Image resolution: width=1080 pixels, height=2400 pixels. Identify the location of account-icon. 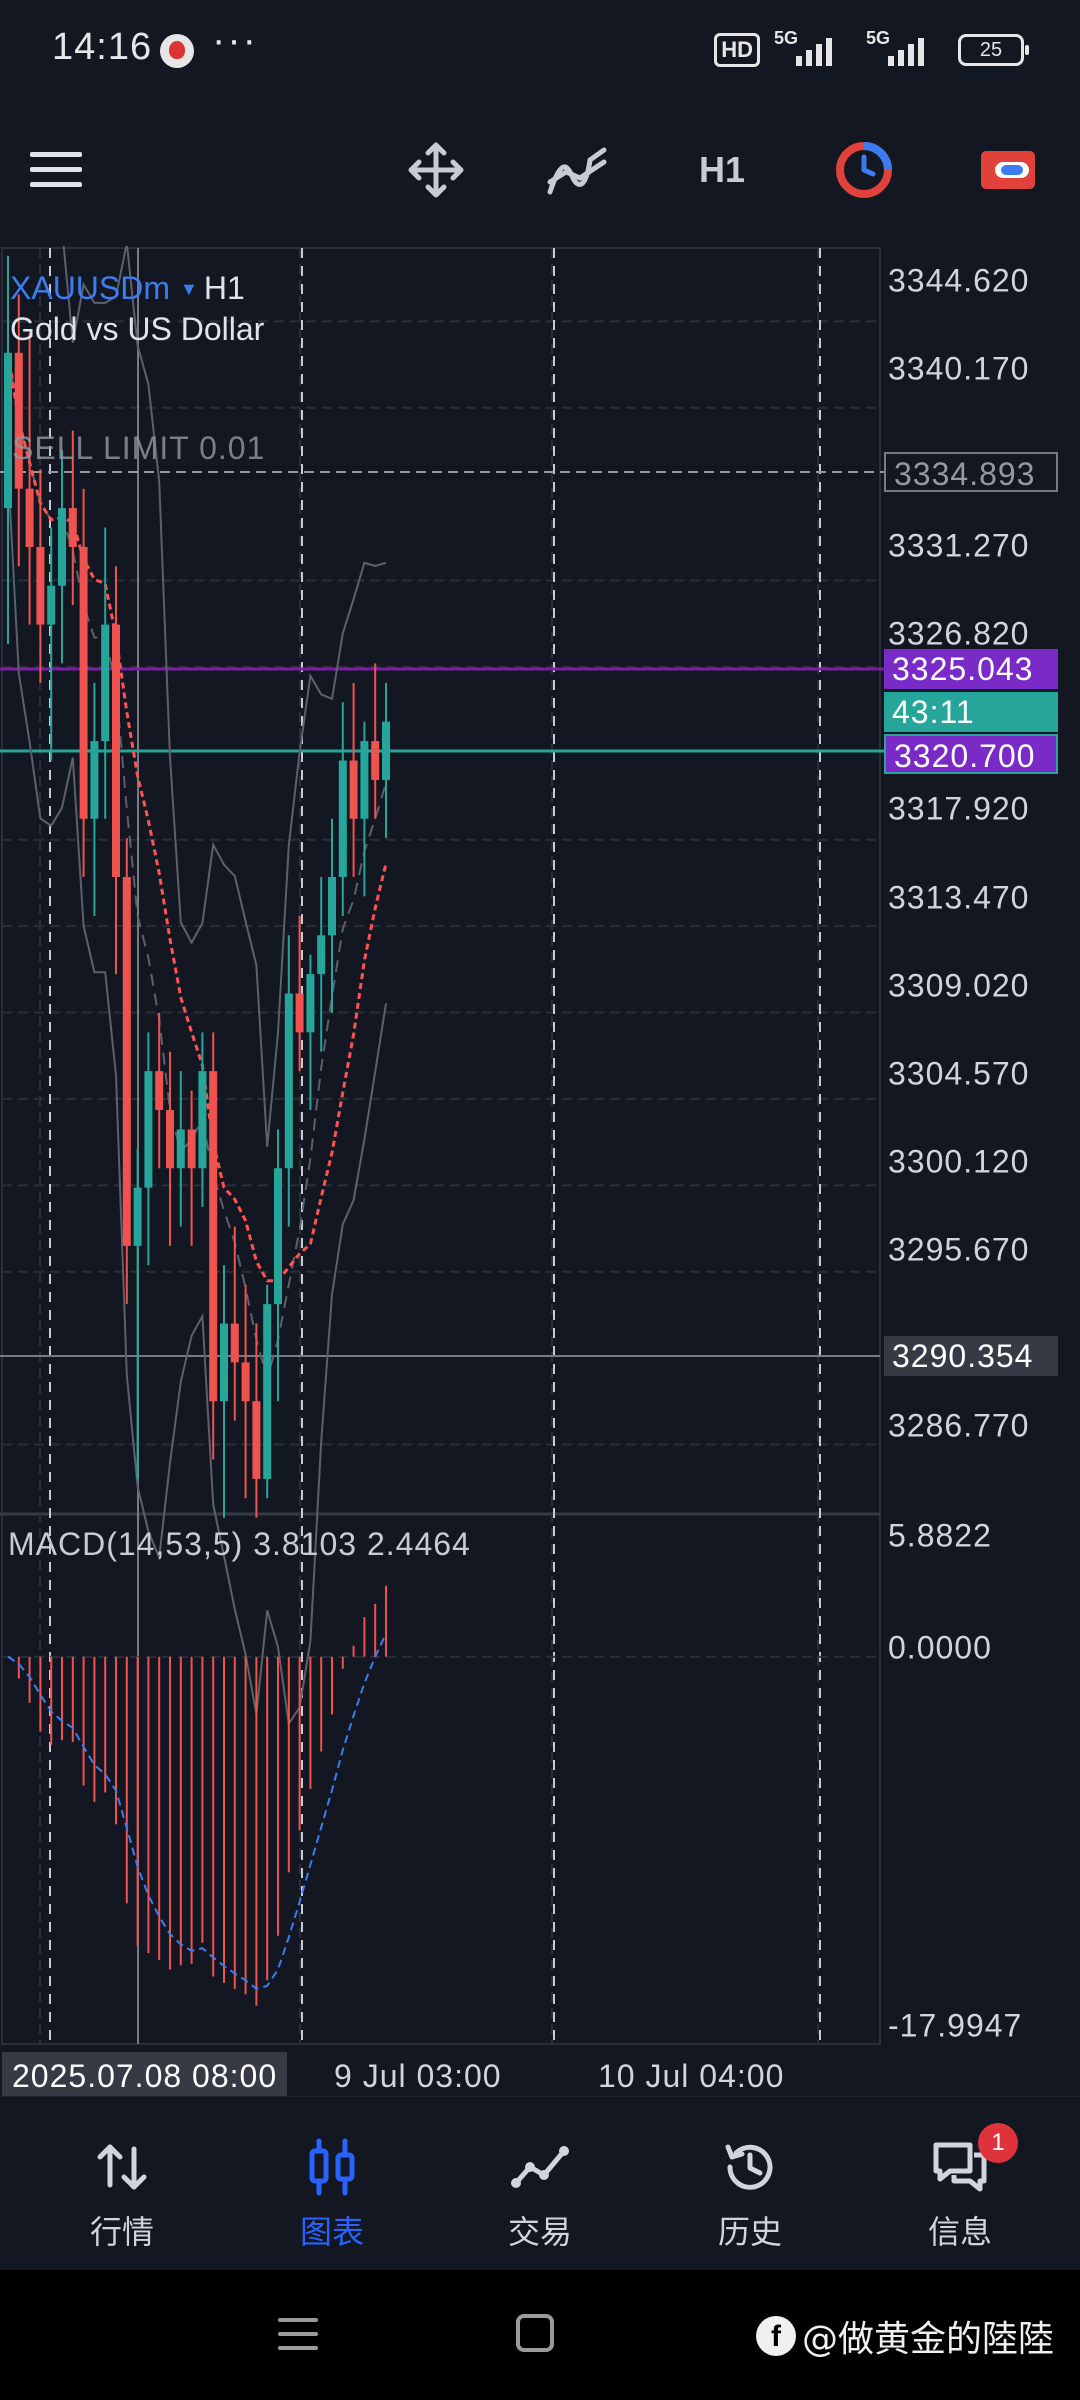
(1008, 170).